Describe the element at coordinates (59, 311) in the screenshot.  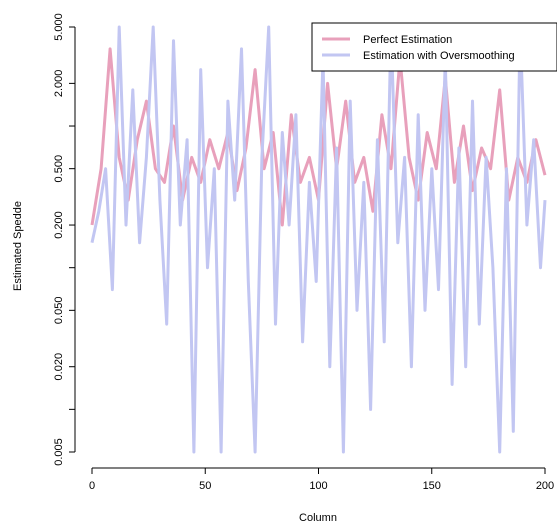
I see `y-tick-label: 0.050` at that location.